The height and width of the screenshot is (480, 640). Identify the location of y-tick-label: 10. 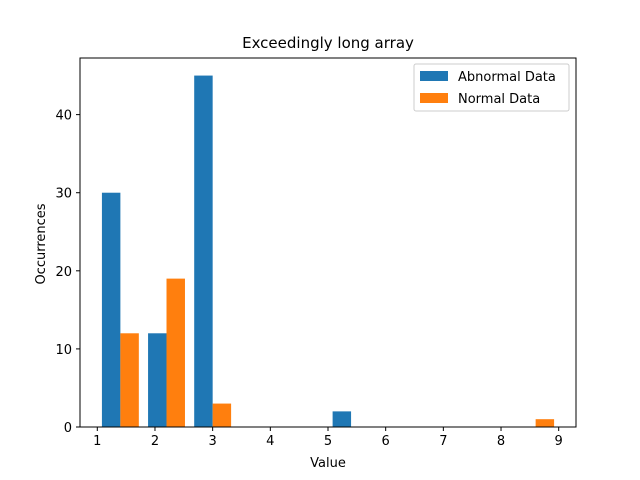
(63, 350).